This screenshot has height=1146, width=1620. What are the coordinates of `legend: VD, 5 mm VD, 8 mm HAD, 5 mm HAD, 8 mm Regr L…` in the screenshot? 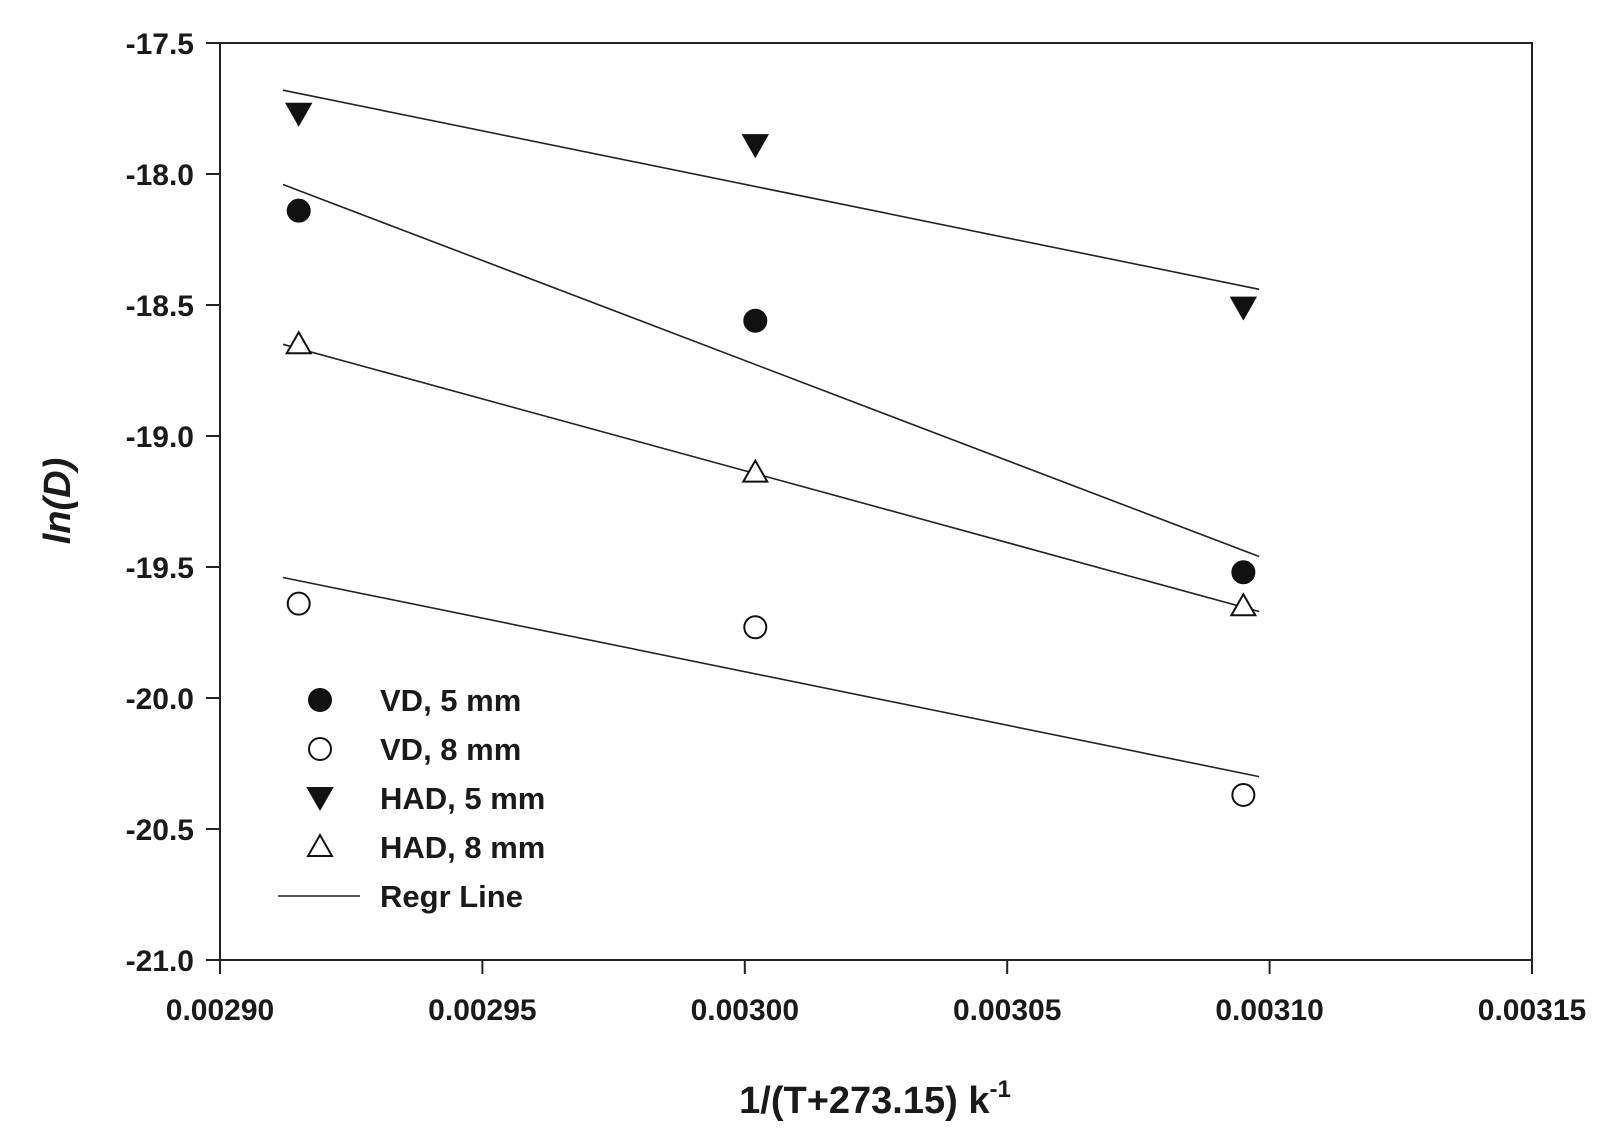 It's located at (411, 798).